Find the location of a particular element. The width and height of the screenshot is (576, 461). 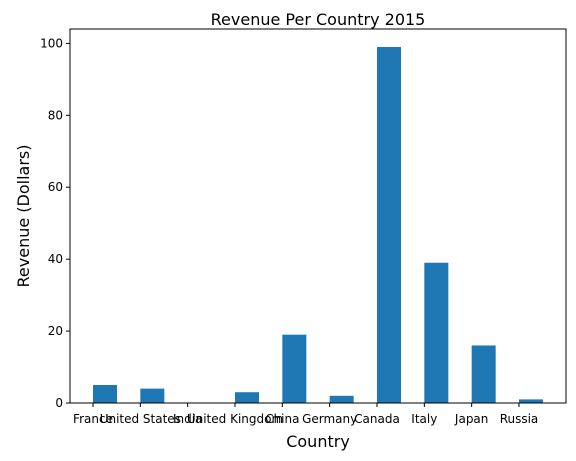

bar-france is located at coordinates (105, 394).